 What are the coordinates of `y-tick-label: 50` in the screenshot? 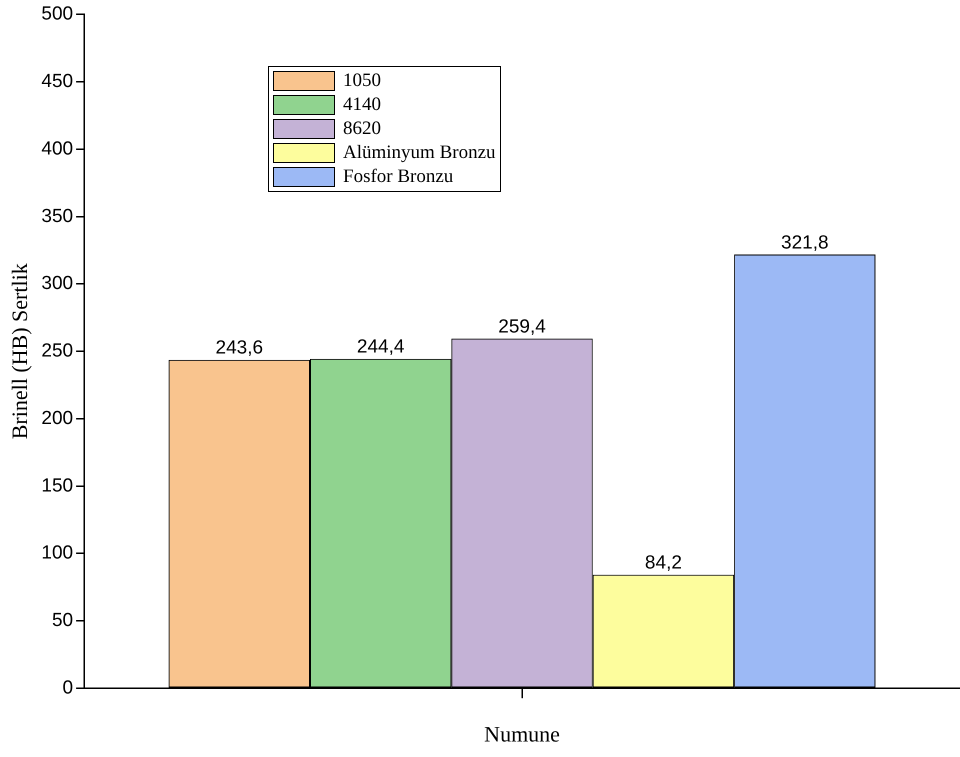 It's located at (63, 621).